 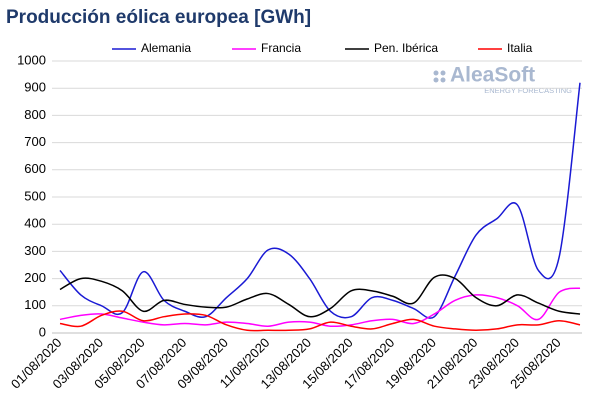 I want to click on logo-tagline: ENERGY FORECASTING, so click(x=528, y=90).